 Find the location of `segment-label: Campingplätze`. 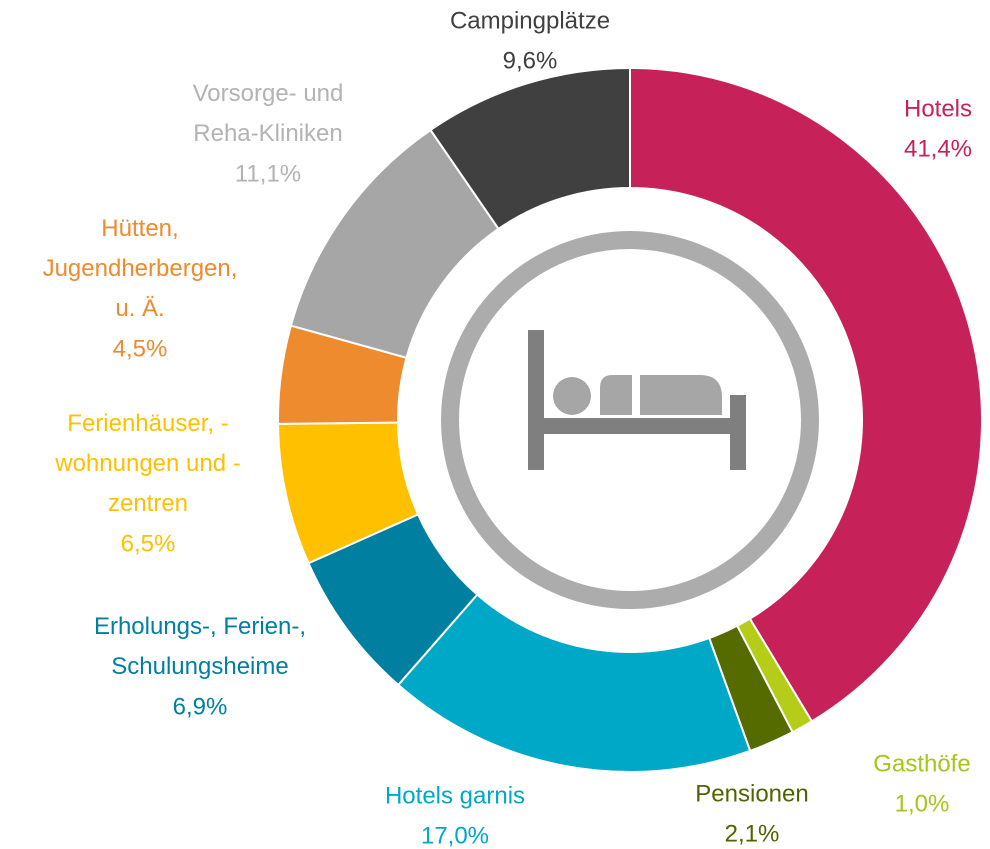

segment-label: Campingplätze is located at coordinates (530, 20).